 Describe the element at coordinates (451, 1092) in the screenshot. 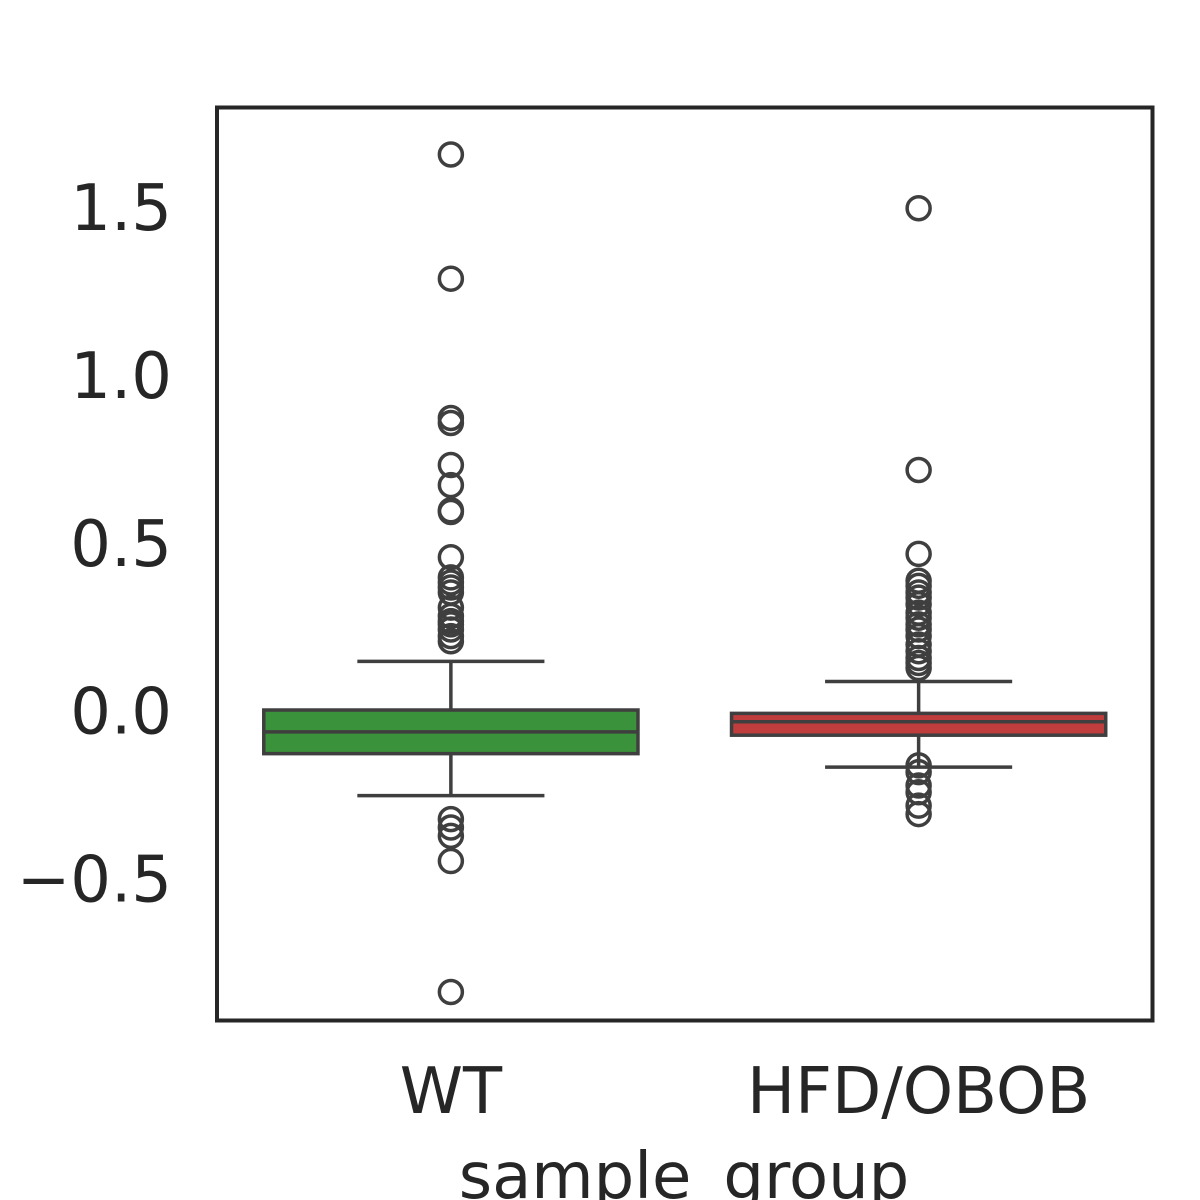

I see `x-tick-label: WT` at that location.